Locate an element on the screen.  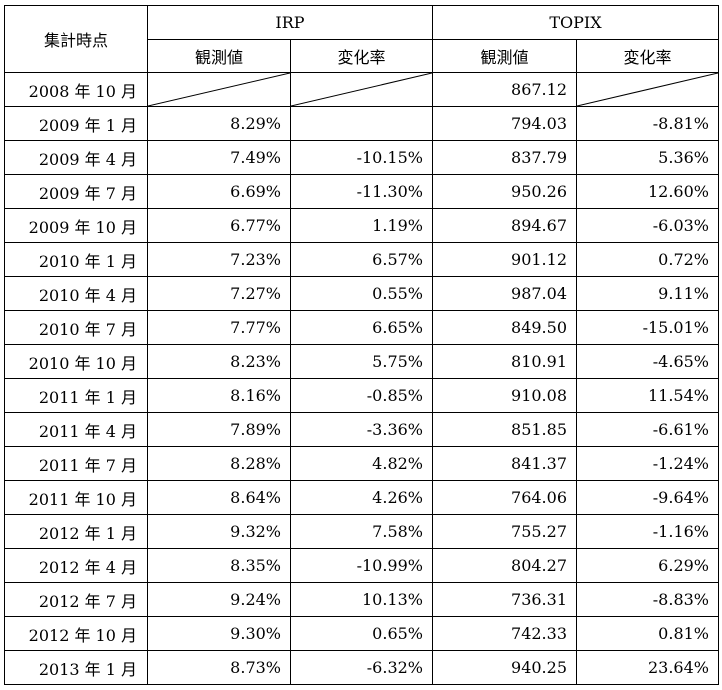
table-row: 2010 年 4 月 7.27% 0.55% 987.04 9.11% is located at coordinates (361, 293).